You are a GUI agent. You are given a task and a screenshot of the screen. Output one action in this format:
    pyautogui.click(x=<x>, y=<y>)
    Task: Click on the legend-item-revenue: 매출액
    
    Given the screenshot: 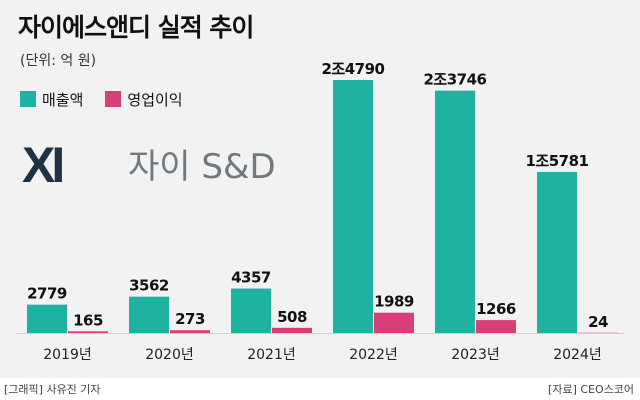 What is the action you would take?
    pyautogui.click(x=51, y=99)
    